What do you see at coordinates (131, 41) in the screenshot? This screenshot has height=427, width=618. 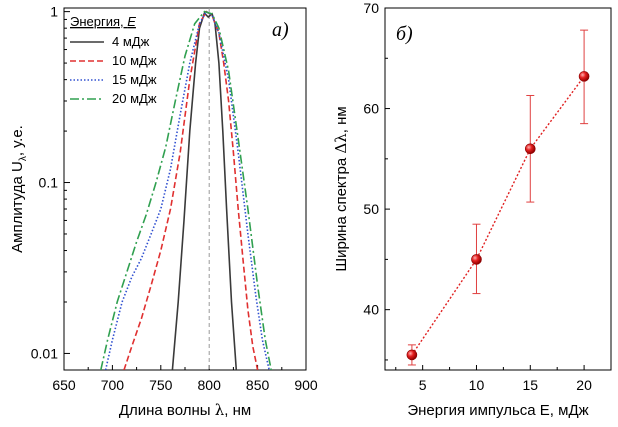 I see `legend-entry-1: 4 мДж` at bounding box center [131, 41].